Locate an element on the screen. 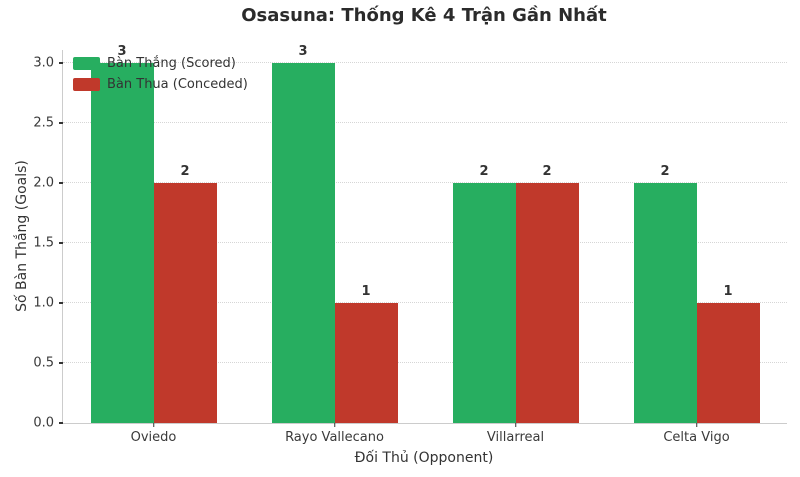  y-tick-label: 0.5 is located at coordinates (43, 363).